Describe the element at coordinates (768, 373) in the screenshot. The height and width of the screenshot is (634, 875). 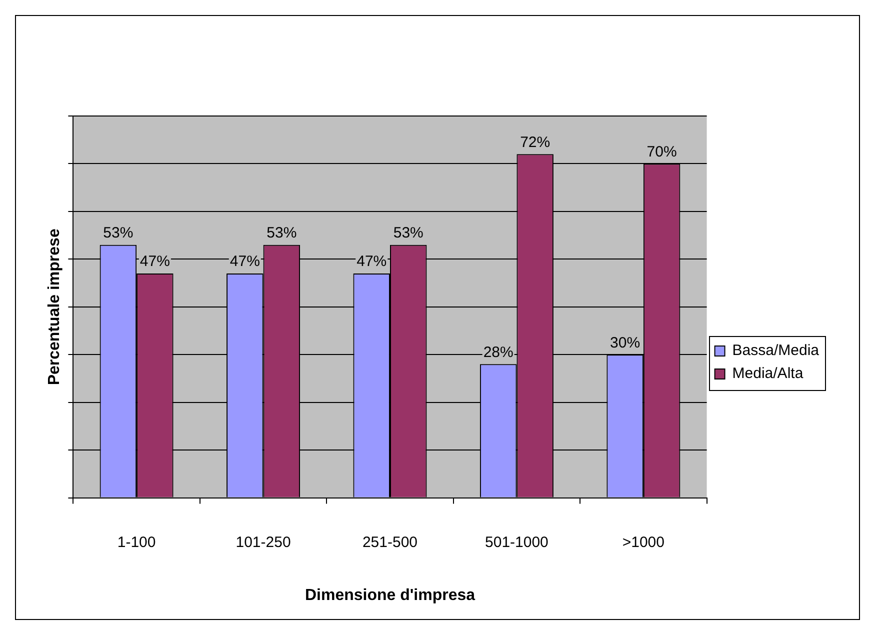
I see `legend-label: Media/Alta` at that location.